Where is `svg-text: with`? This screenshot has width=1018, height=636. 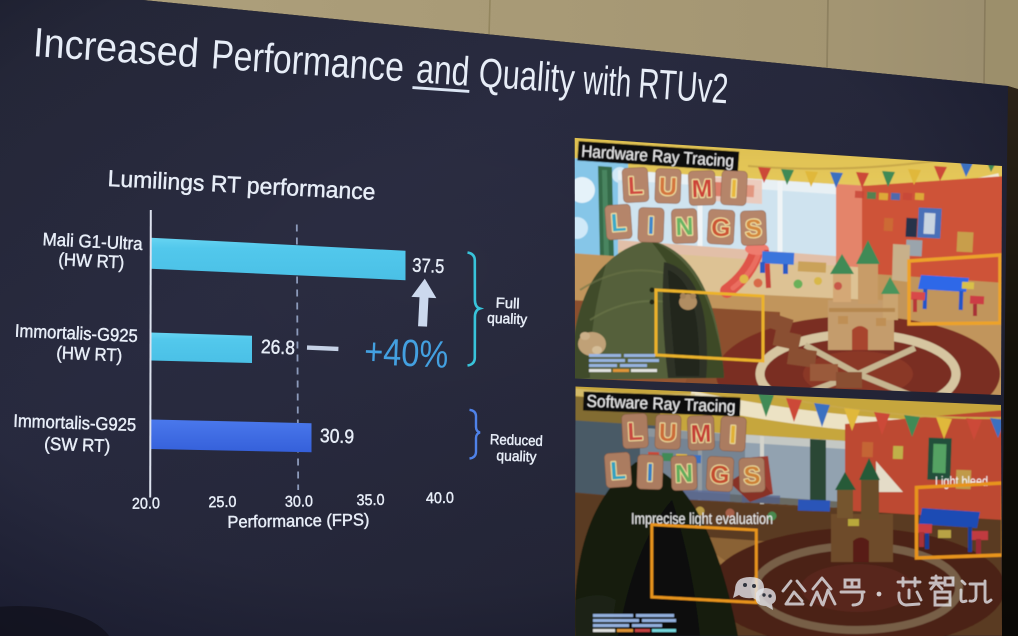
svg-text: with is located at coordinates (607, 81).